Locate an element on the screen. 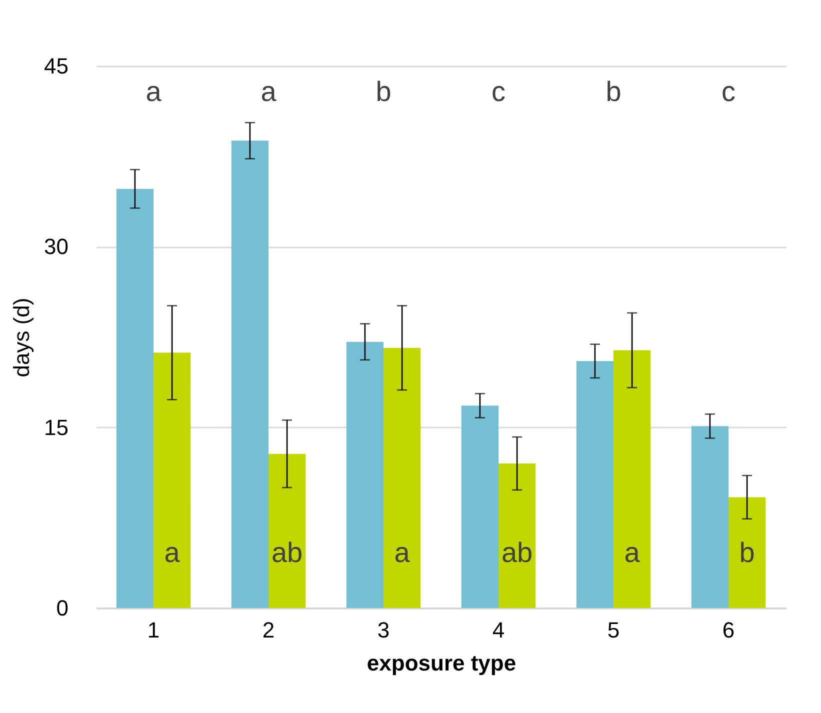 Image resolution: width=821 pixels, height=713 pixels. x-axis-title: exposure type is located at coordinates (441, 663).